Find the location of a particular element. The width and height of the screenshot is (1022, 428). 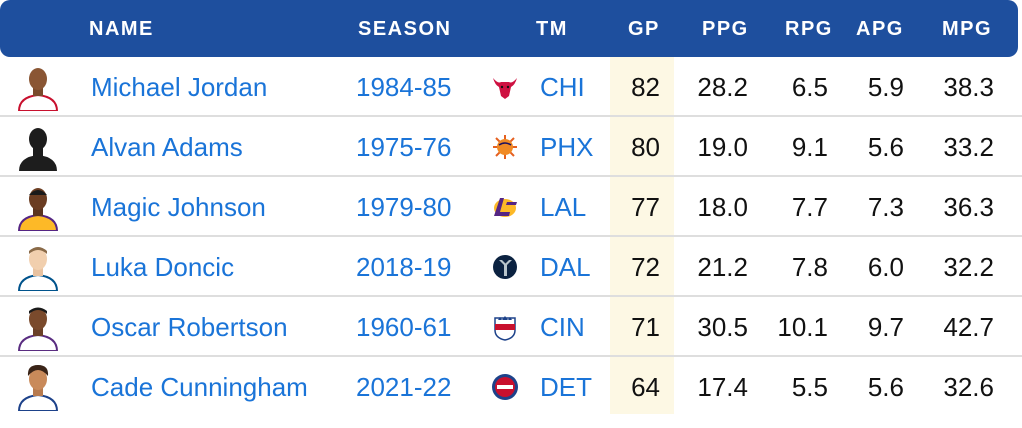

rpg-value: 7.7 is located at coordinates (809, 207).